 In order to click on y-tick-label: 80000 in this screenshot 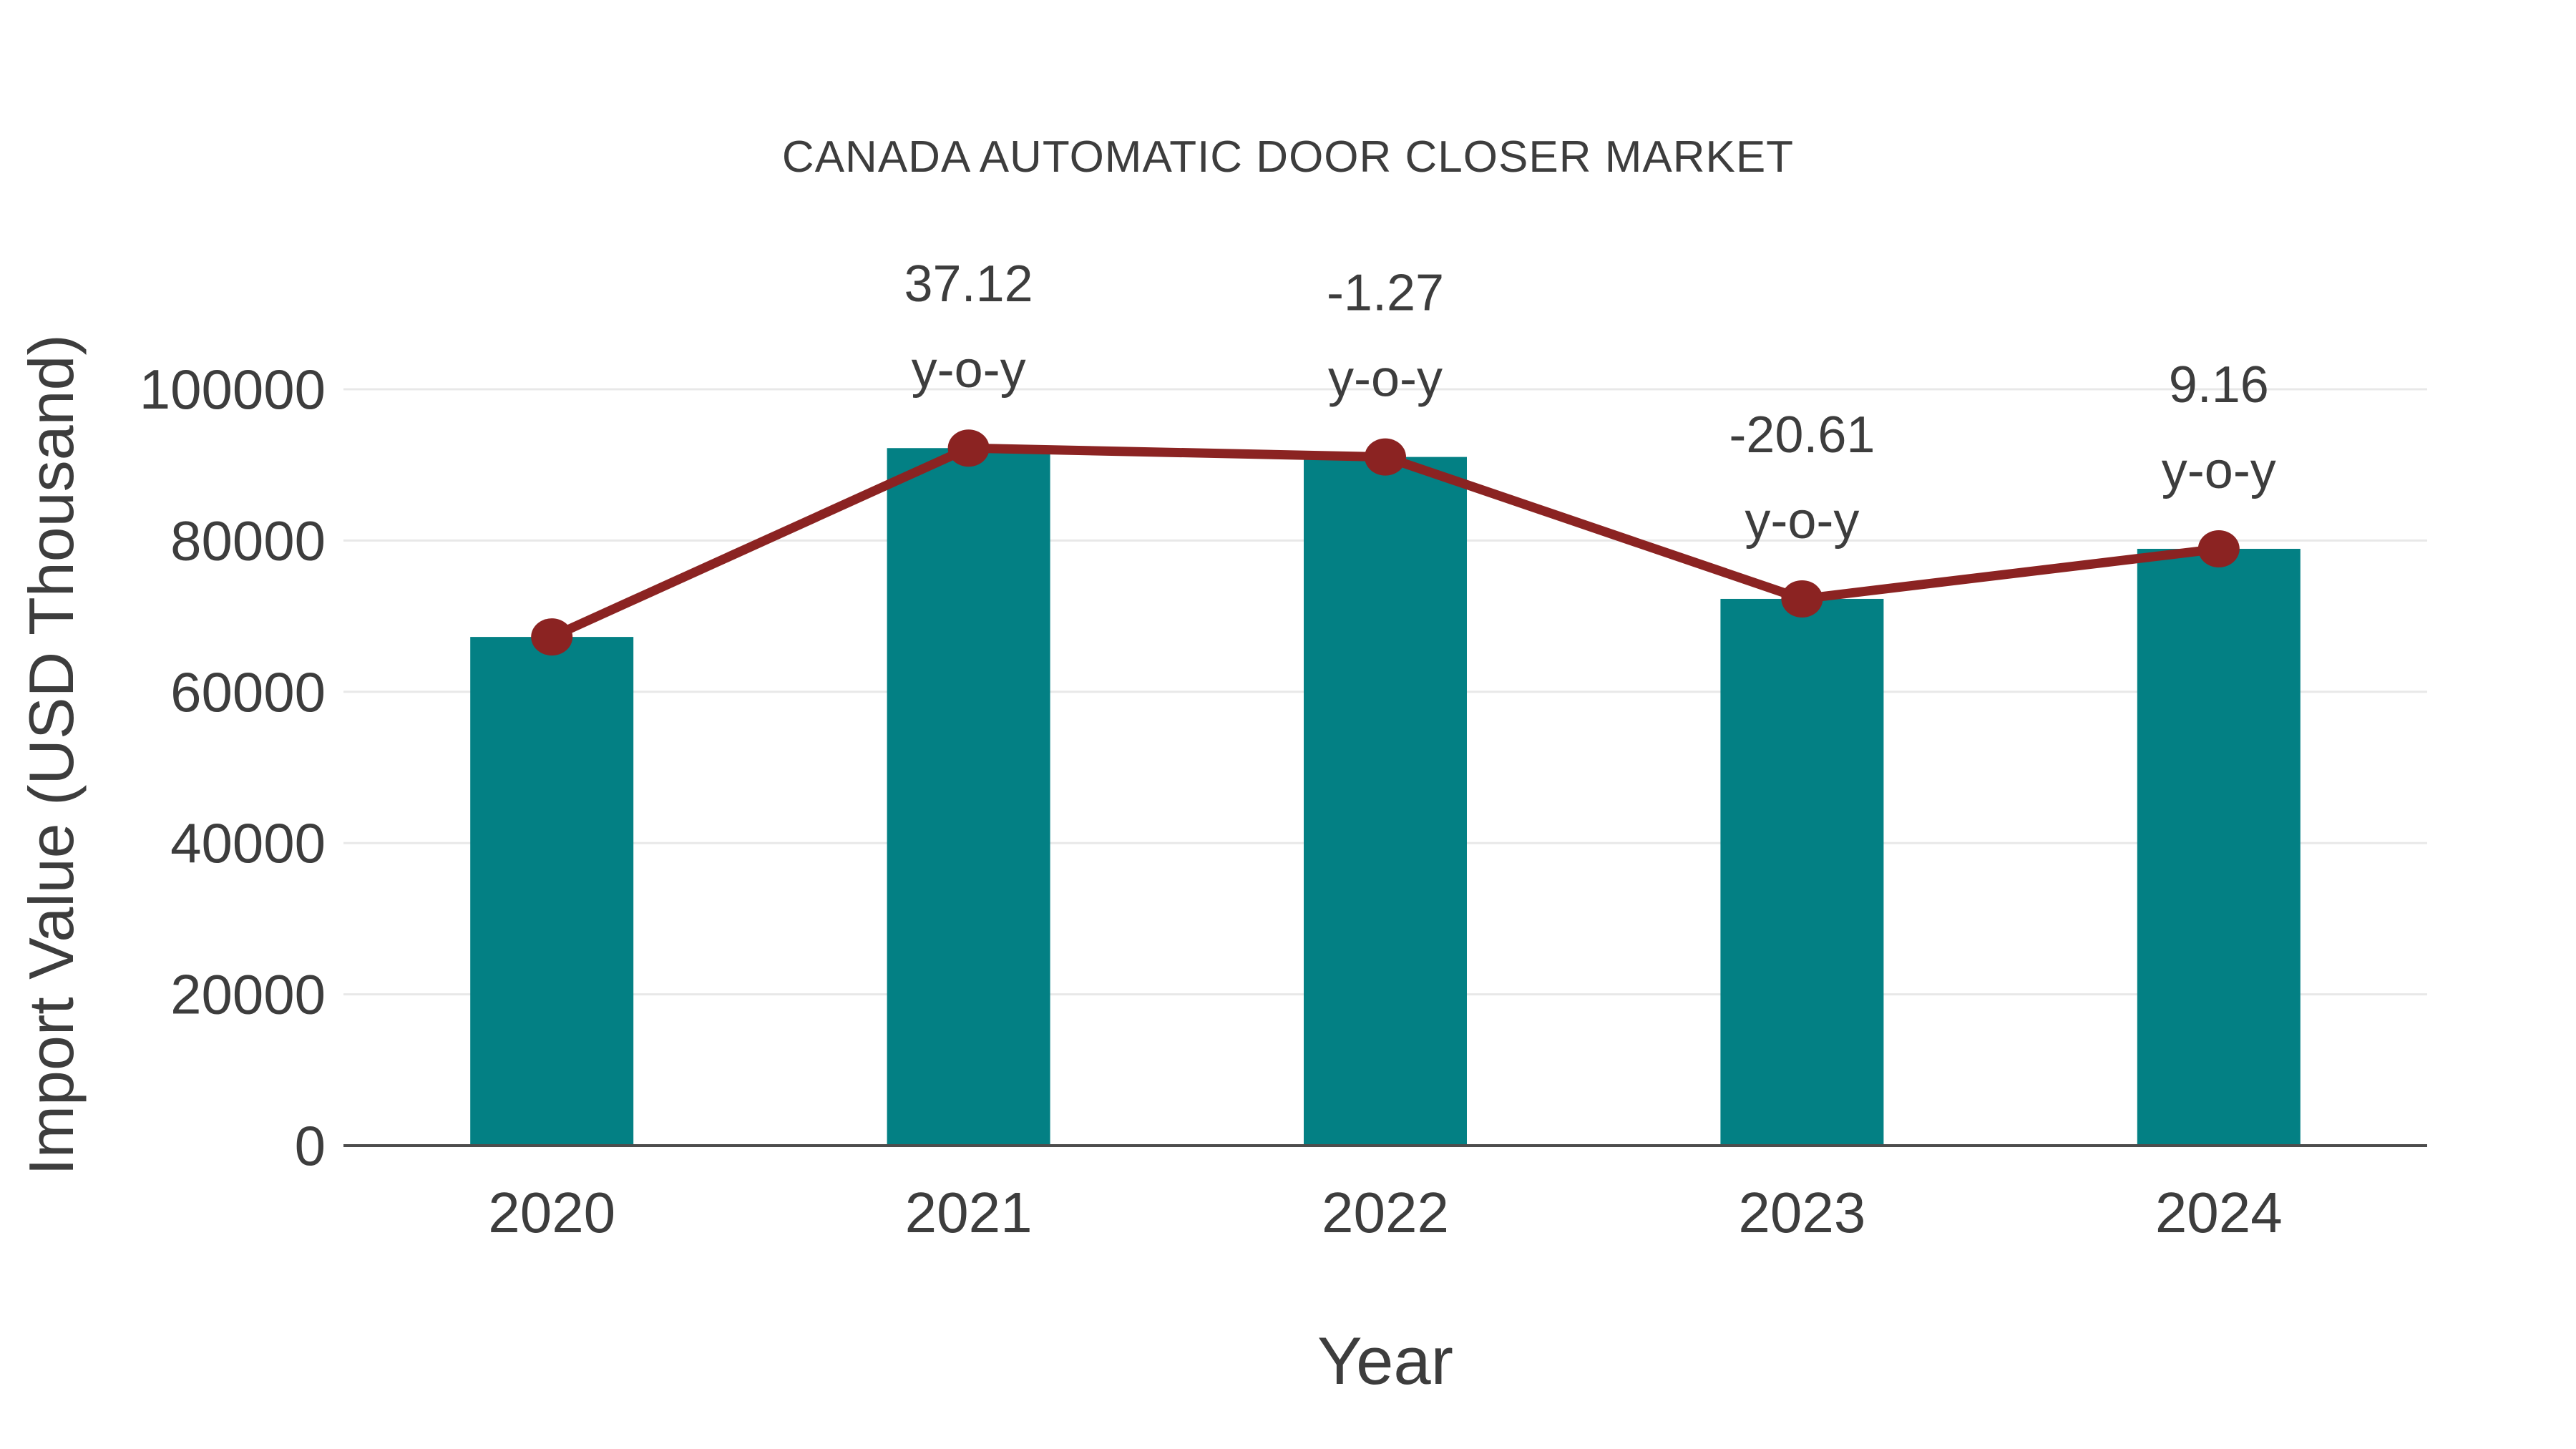, I will do `click(248, 540)`.